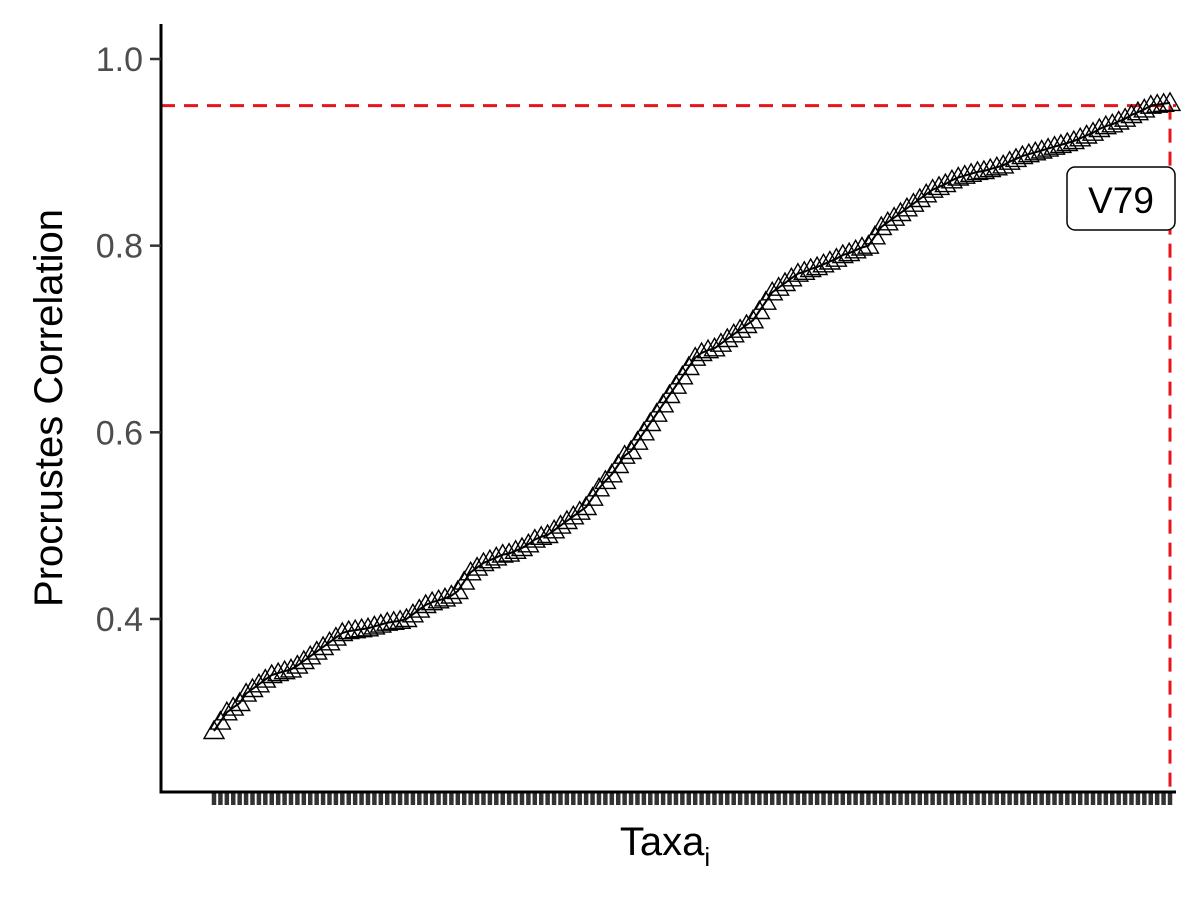 The height and width of the screenshot is (900, 1200). What do you see at coordinates (49, 408) in the screenshot?
I see `y-axis-title: Procrustes Correlation` at bounding box center [49, 408].